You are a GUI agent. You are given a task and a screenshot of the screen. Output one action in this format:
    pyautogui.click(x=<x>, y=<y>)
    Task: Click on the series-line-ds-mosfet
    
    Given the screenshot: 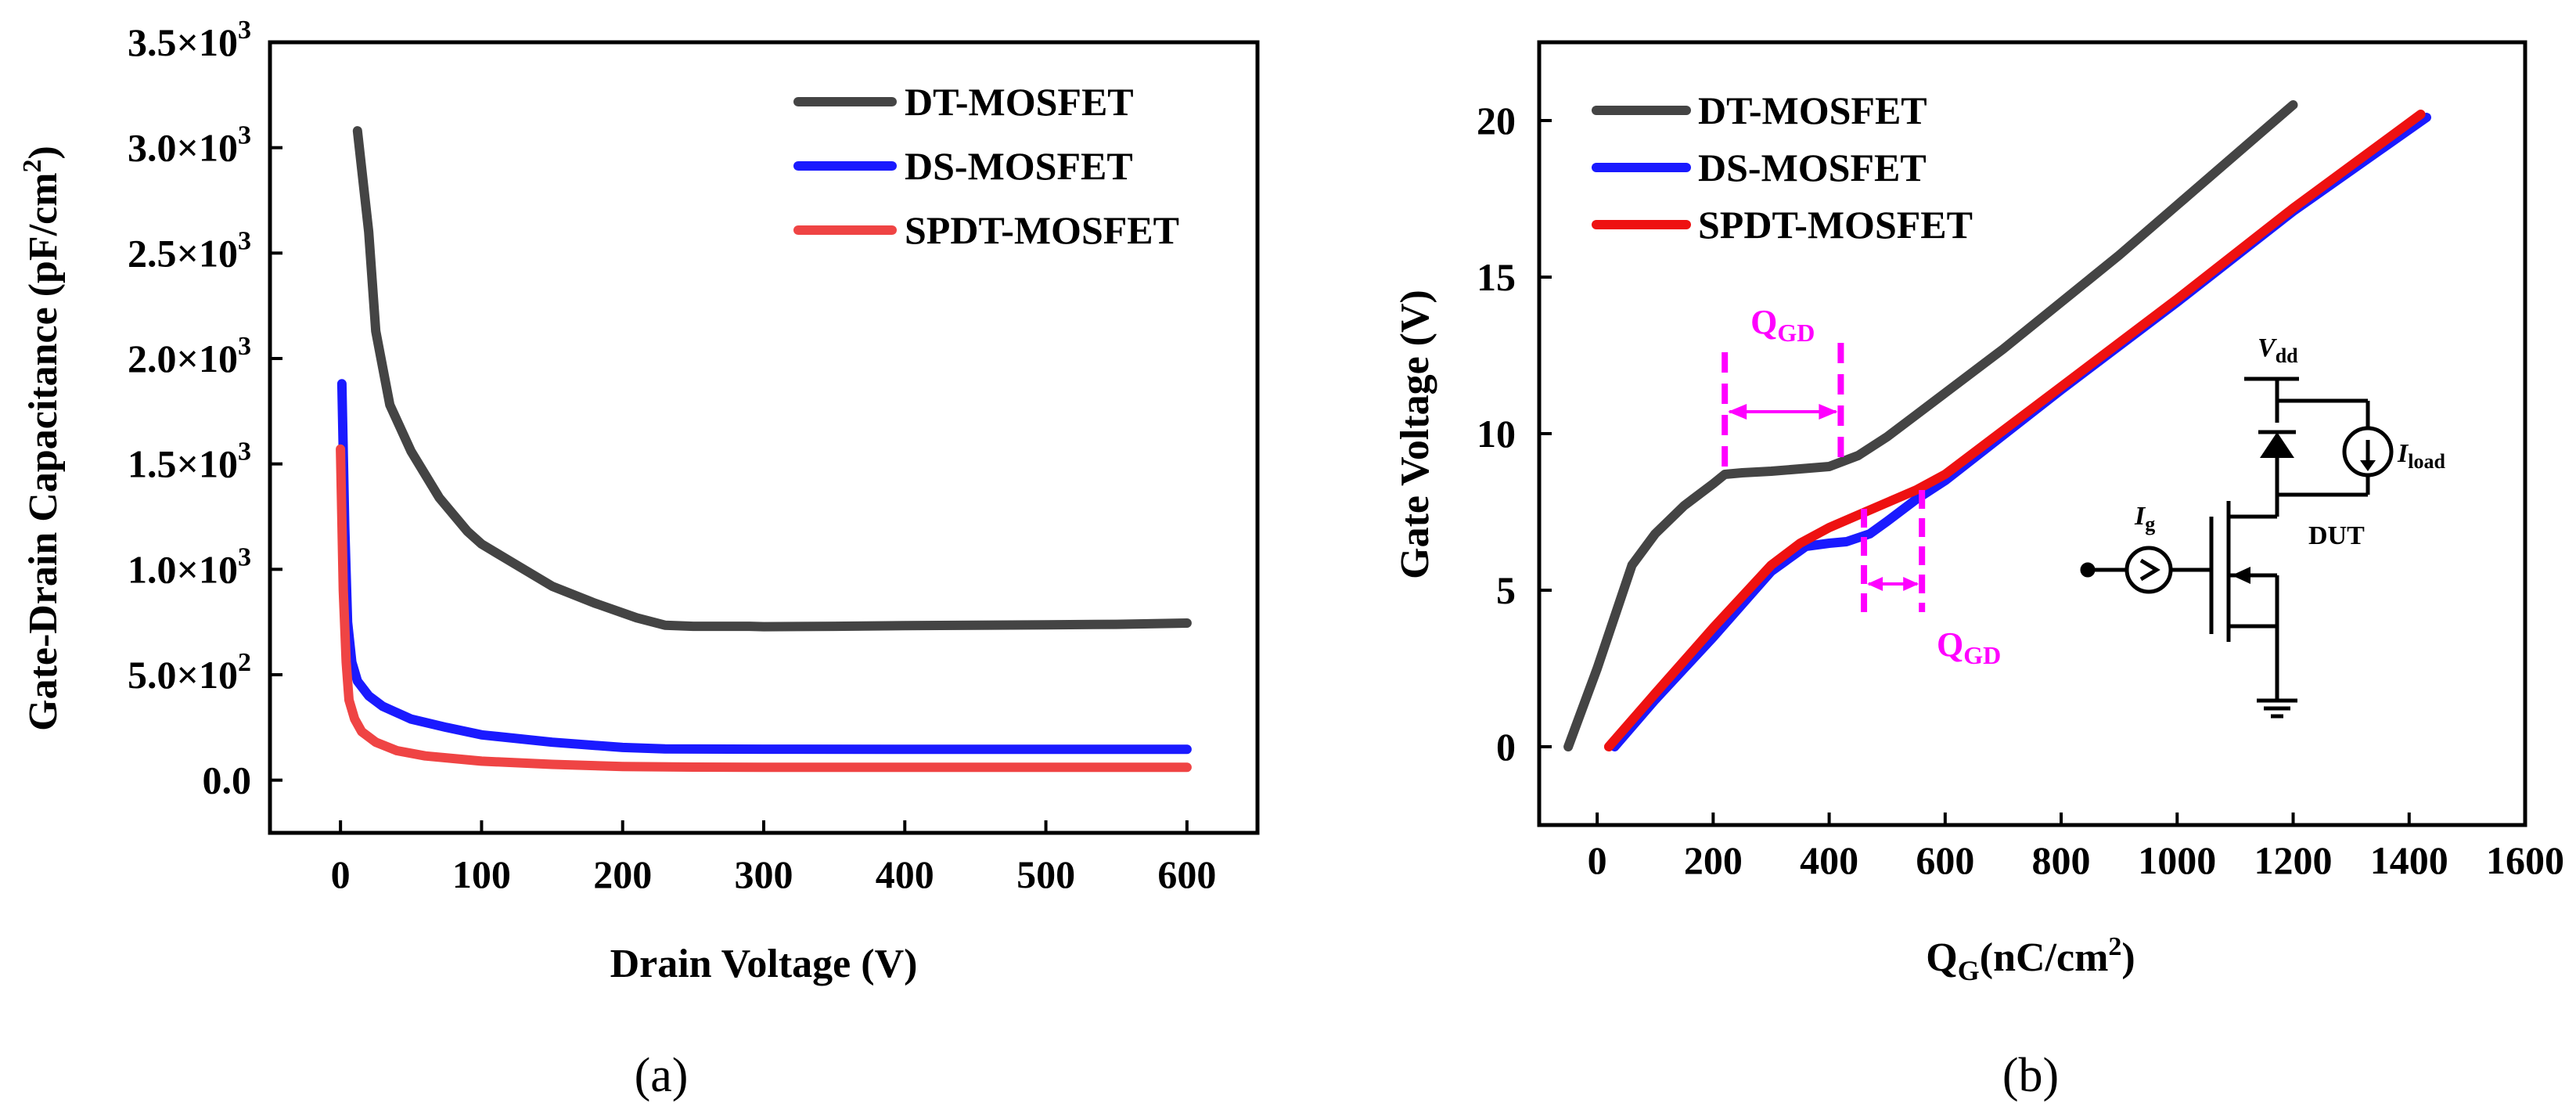 What is the action you would take?
    pyautogui.click(x=764, y=567)
    